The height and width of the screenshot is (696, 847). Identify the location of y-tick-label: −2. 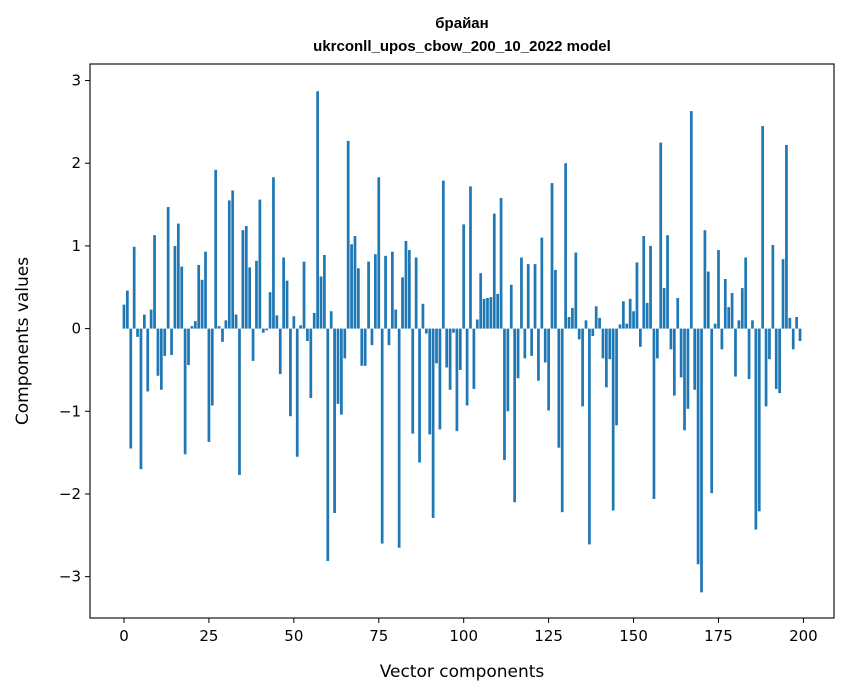
(70, 494).